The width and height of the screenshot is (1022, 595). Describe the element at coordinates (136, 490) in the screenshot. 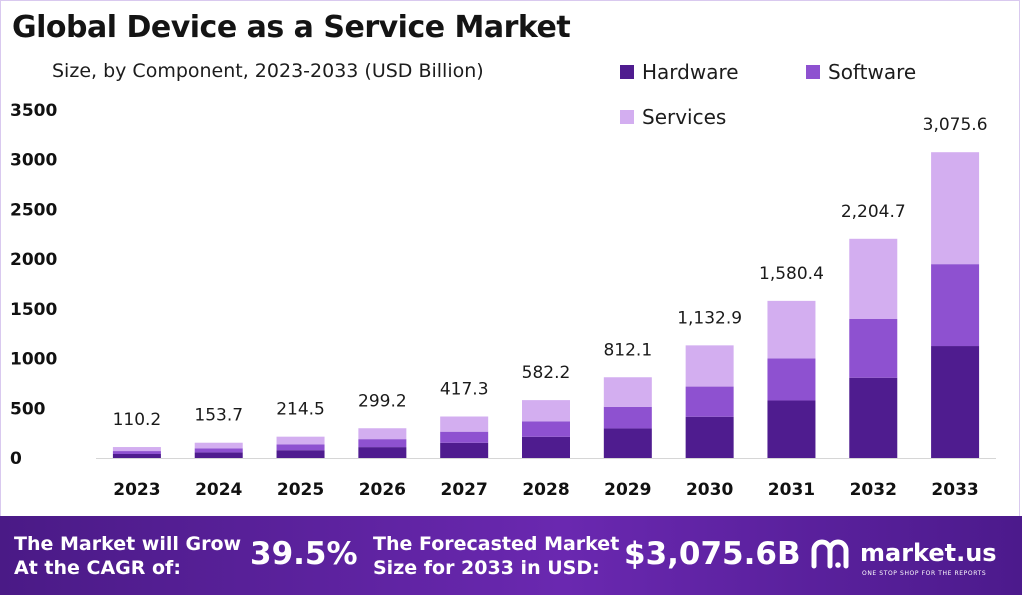

I see `x-tick-label: 2023` at that location.